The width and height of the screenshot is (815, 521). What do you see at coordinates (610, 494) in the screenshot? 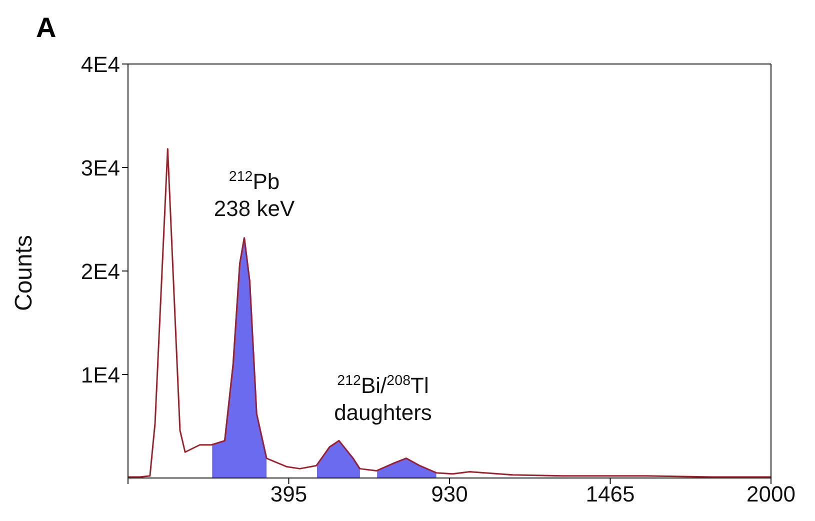
I see `x-tick-label: 1465` at bounding box center [610, 494].